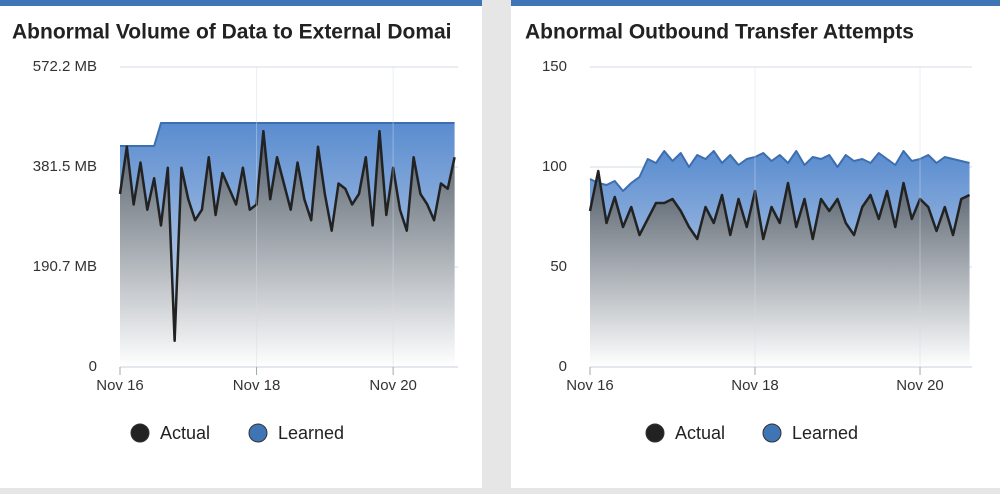  I want to click on y-tick-label: 150, so click(554, 66).